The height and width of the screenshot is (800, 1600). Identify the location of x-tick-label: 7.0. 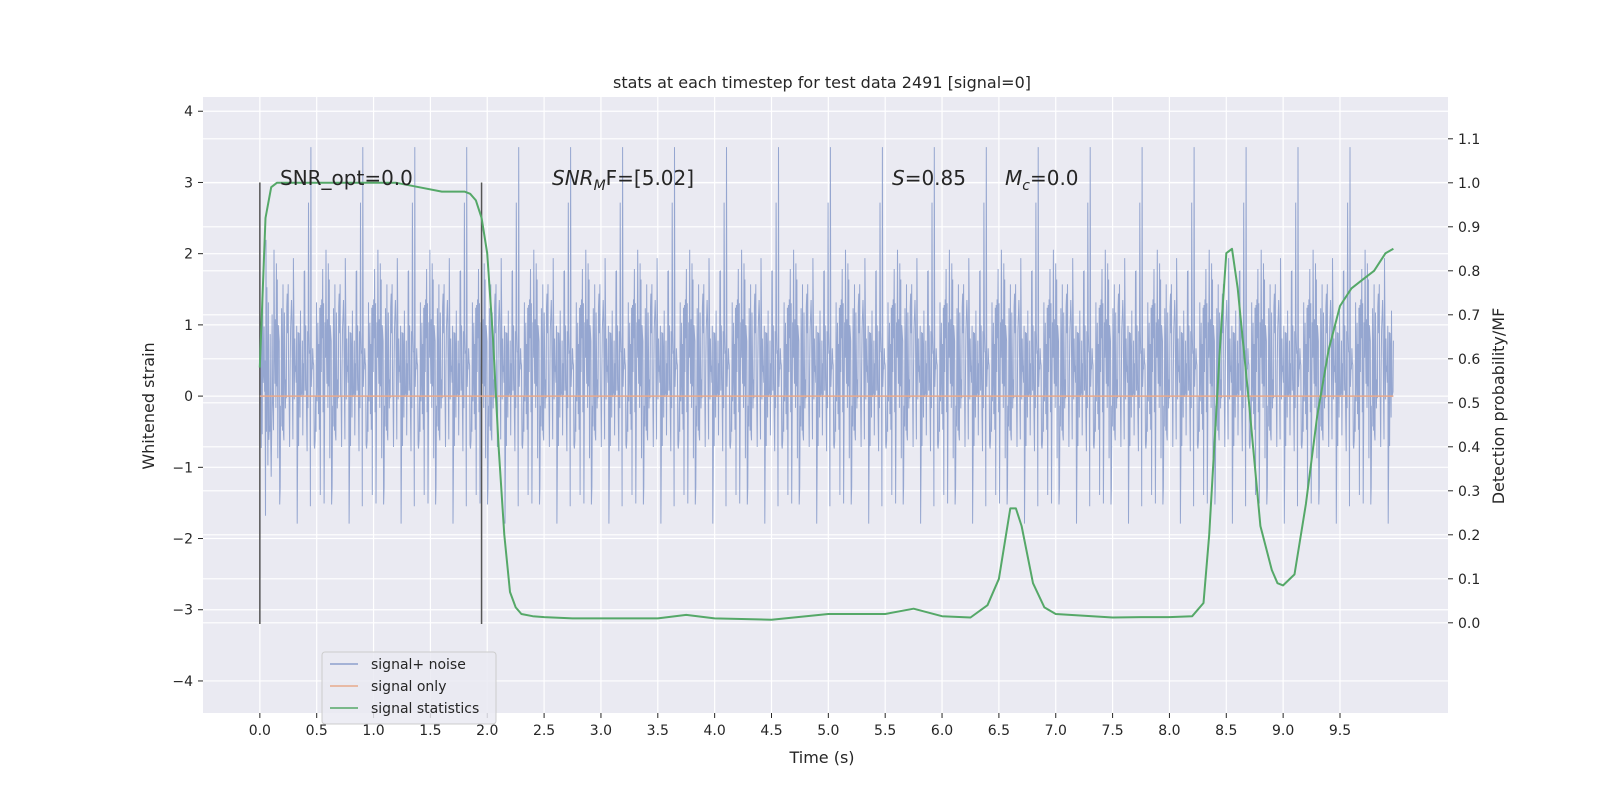
(1056, 731).